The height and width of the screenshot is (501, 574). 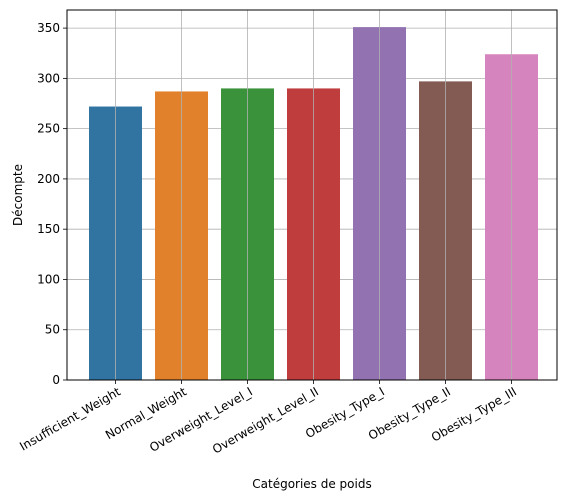 What do you see at coordinates (48, 78) in the screenshot?
I see `y-tick-label: 300` at bounding box center [48, 78].